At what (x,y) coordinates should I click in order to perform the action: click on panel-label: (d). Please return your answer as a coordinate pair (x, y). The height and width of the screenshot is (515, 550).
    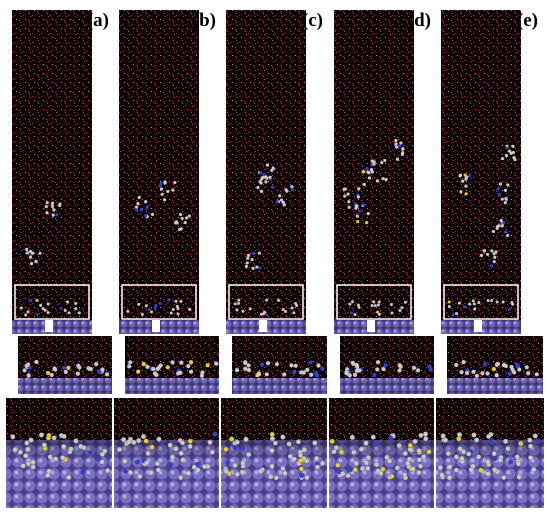
    Looking at the image, I should click on (419, 20).